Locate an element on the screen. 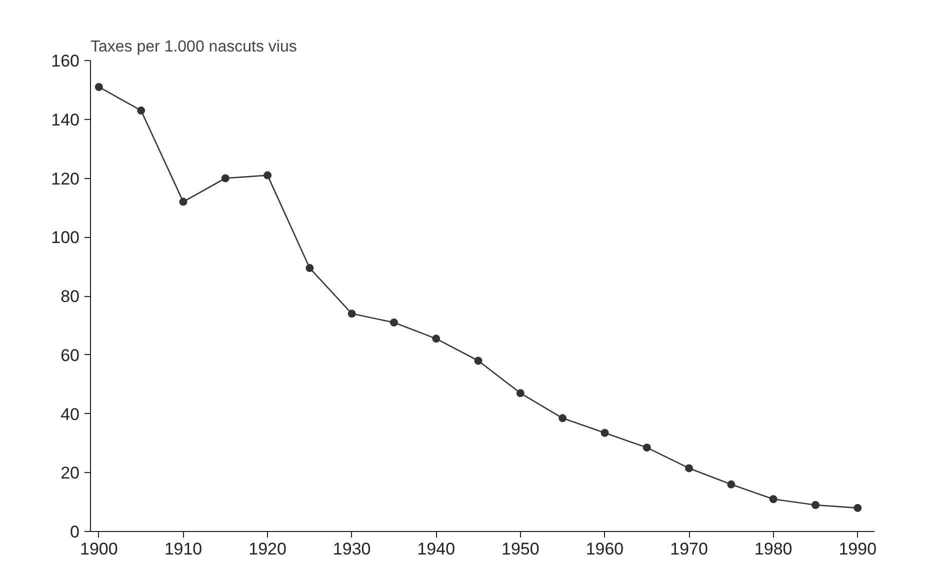 This screenshot has width=934, height=581. y-tick-label: 100 is located at coordinates (65, 238).